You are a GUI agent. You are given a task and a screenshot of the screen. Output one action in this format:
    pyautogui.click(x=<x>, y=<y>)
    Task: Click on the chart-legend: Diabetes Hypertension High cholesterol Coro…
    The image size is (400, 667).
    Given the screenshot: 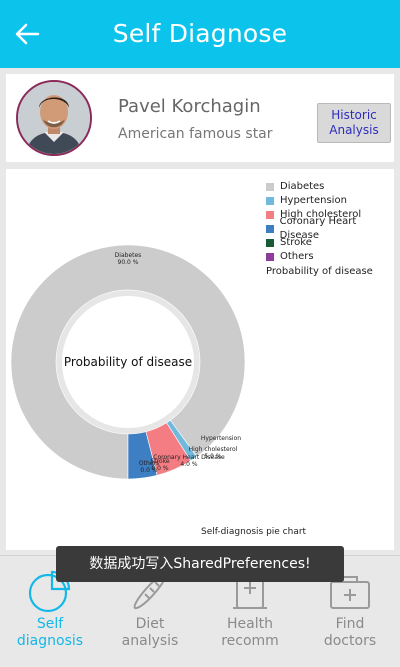 What is the action you would take?
    pyautogui.click(x=330, y=229)
    